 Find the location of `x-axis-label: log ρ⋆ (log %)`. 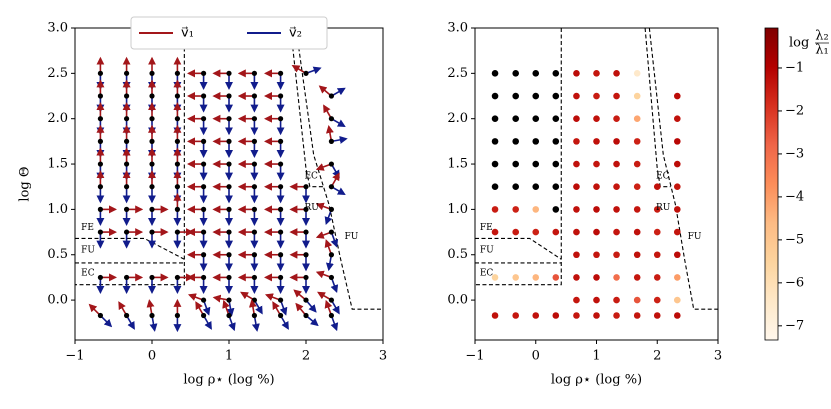

x-axis-label: log ρ⋆ (log %) is located at coordinates (228, 380).